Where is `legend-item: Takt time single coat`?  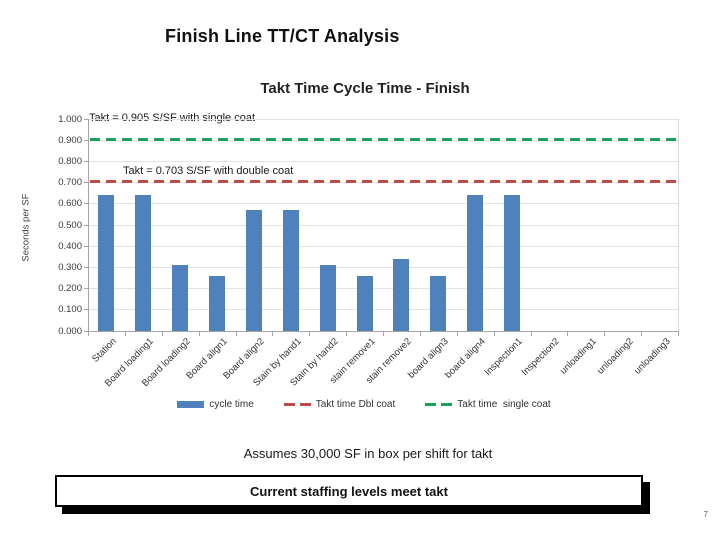 legend-item: Takt time single coat is located at coordinates (488, 404).